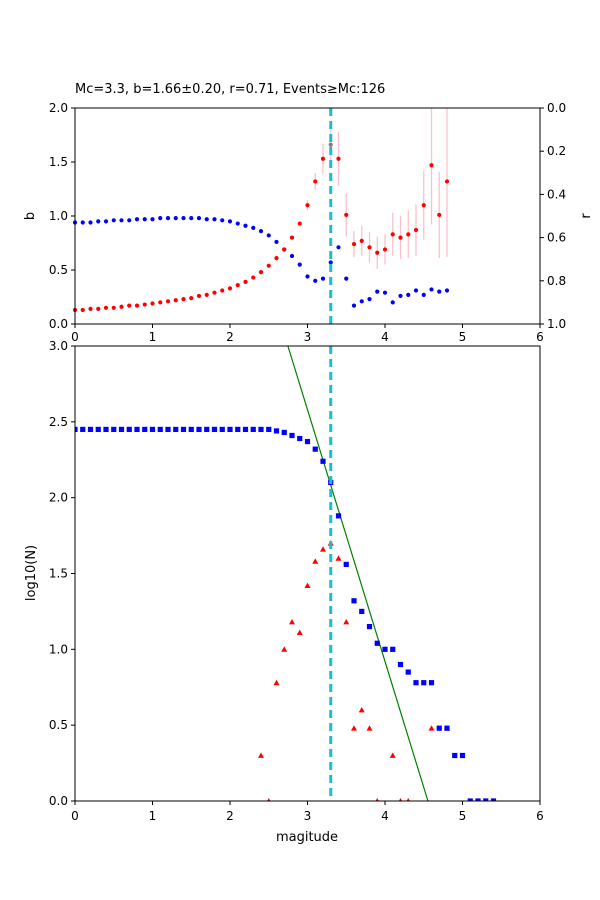 The width and height of the screenshot is (600, 900). Describe the element at coordinates (308, 337) in the screenshot. I see `top-x-tick-label: 3` at that location.